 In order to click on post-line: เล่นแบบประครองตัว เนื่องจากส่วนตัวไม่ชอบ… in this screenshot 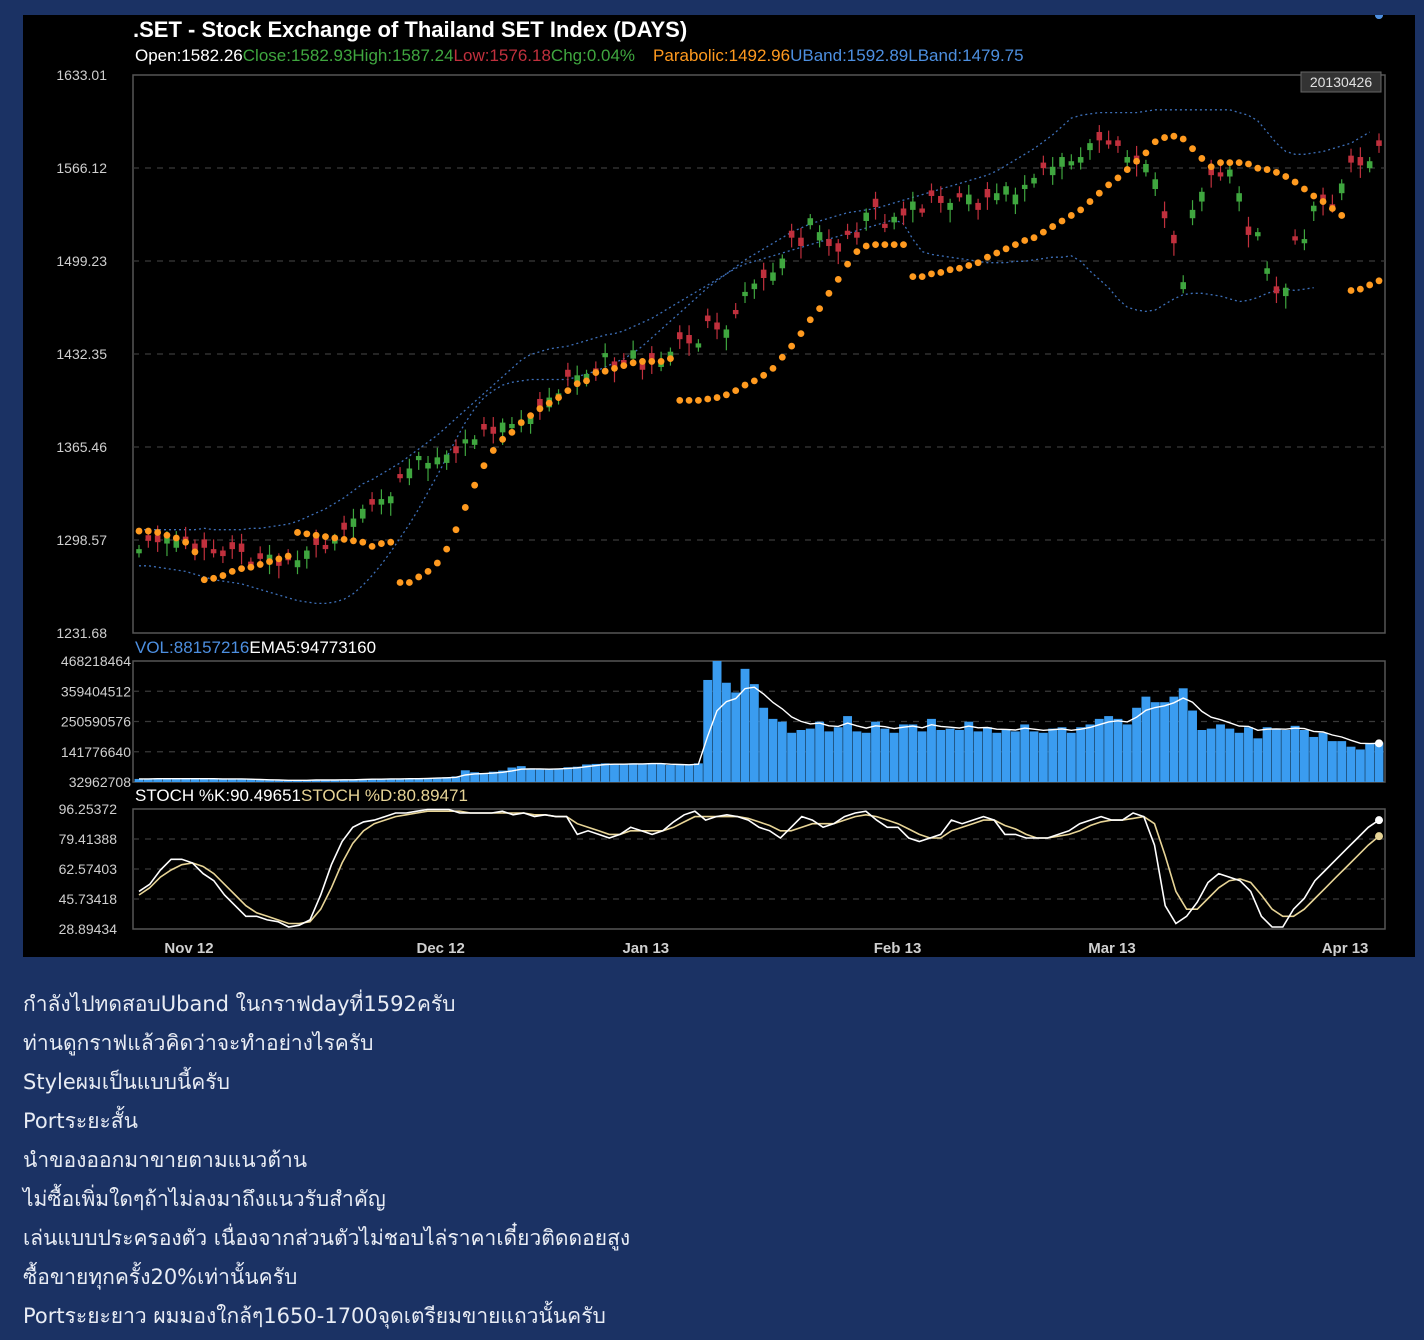, I will do `click(327, 1238)`.